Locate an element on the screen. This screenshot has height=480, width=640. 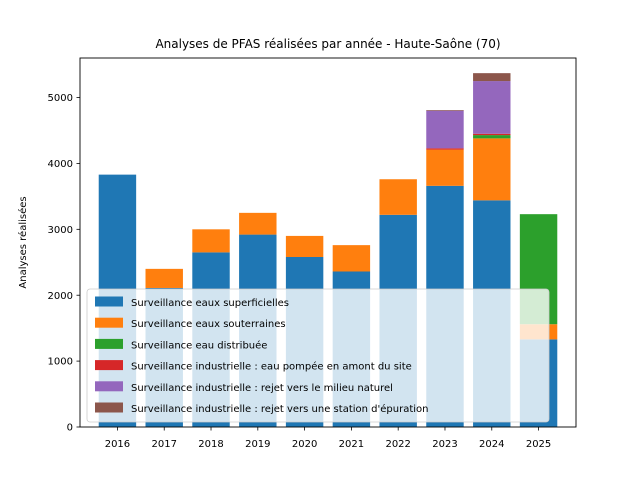
x-tick-label-2022: 2022 is located at coordinates (397, 444).